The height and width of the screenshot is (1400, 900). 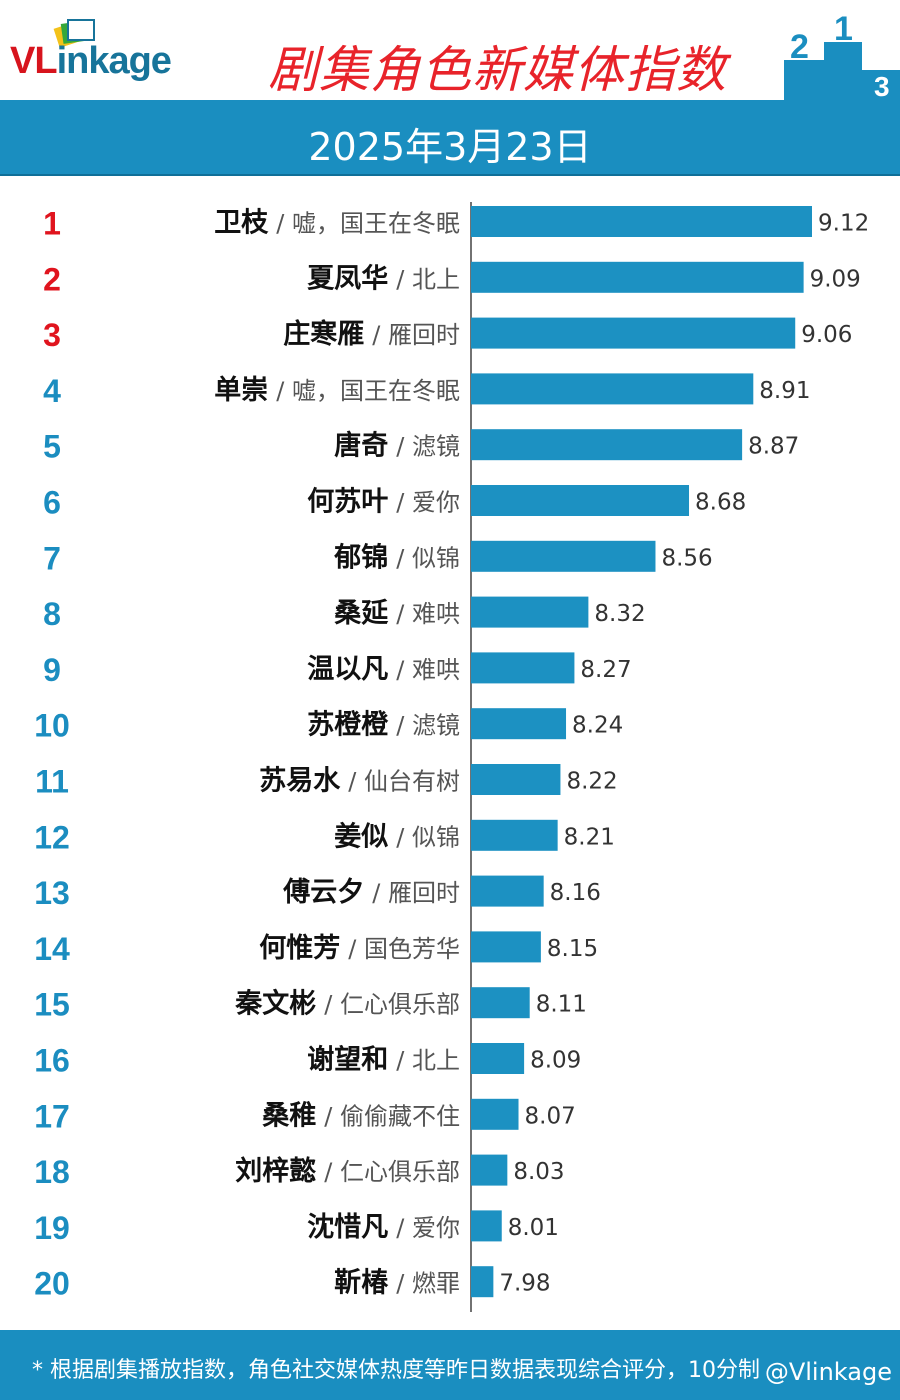 I want to click on row-label: 苏易水 / 仙台有树, so click(x=359, y=781).